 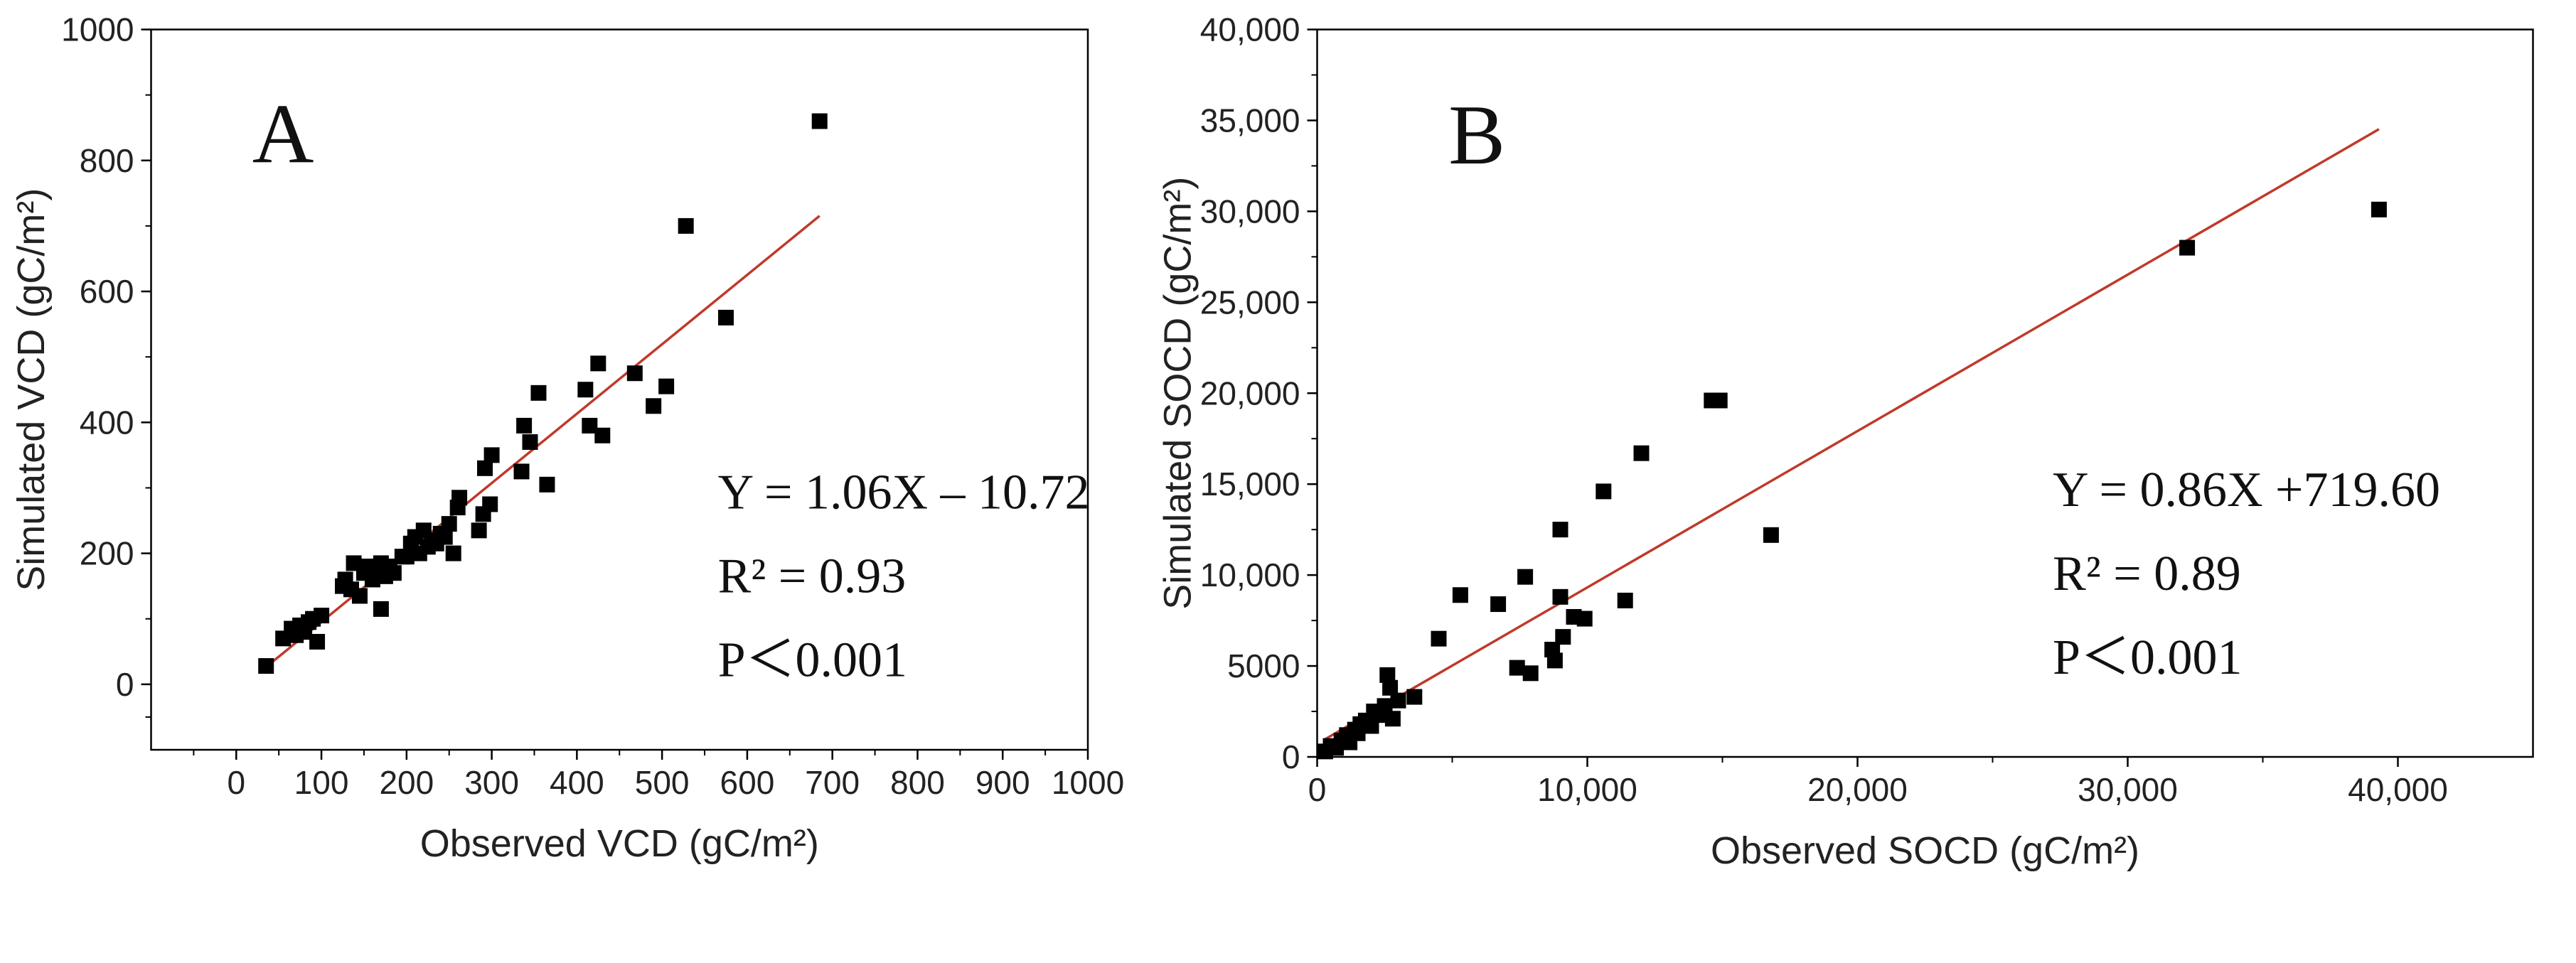 I want to click on annotation-line: R² = 0.93, so click(x=812, y=576).